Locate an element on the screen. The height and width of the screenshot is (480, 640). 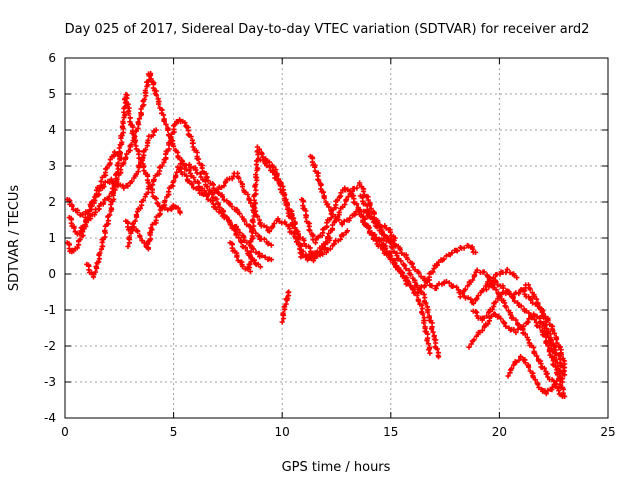
y-tick-label: 3 is located at coordinates (52, 166).